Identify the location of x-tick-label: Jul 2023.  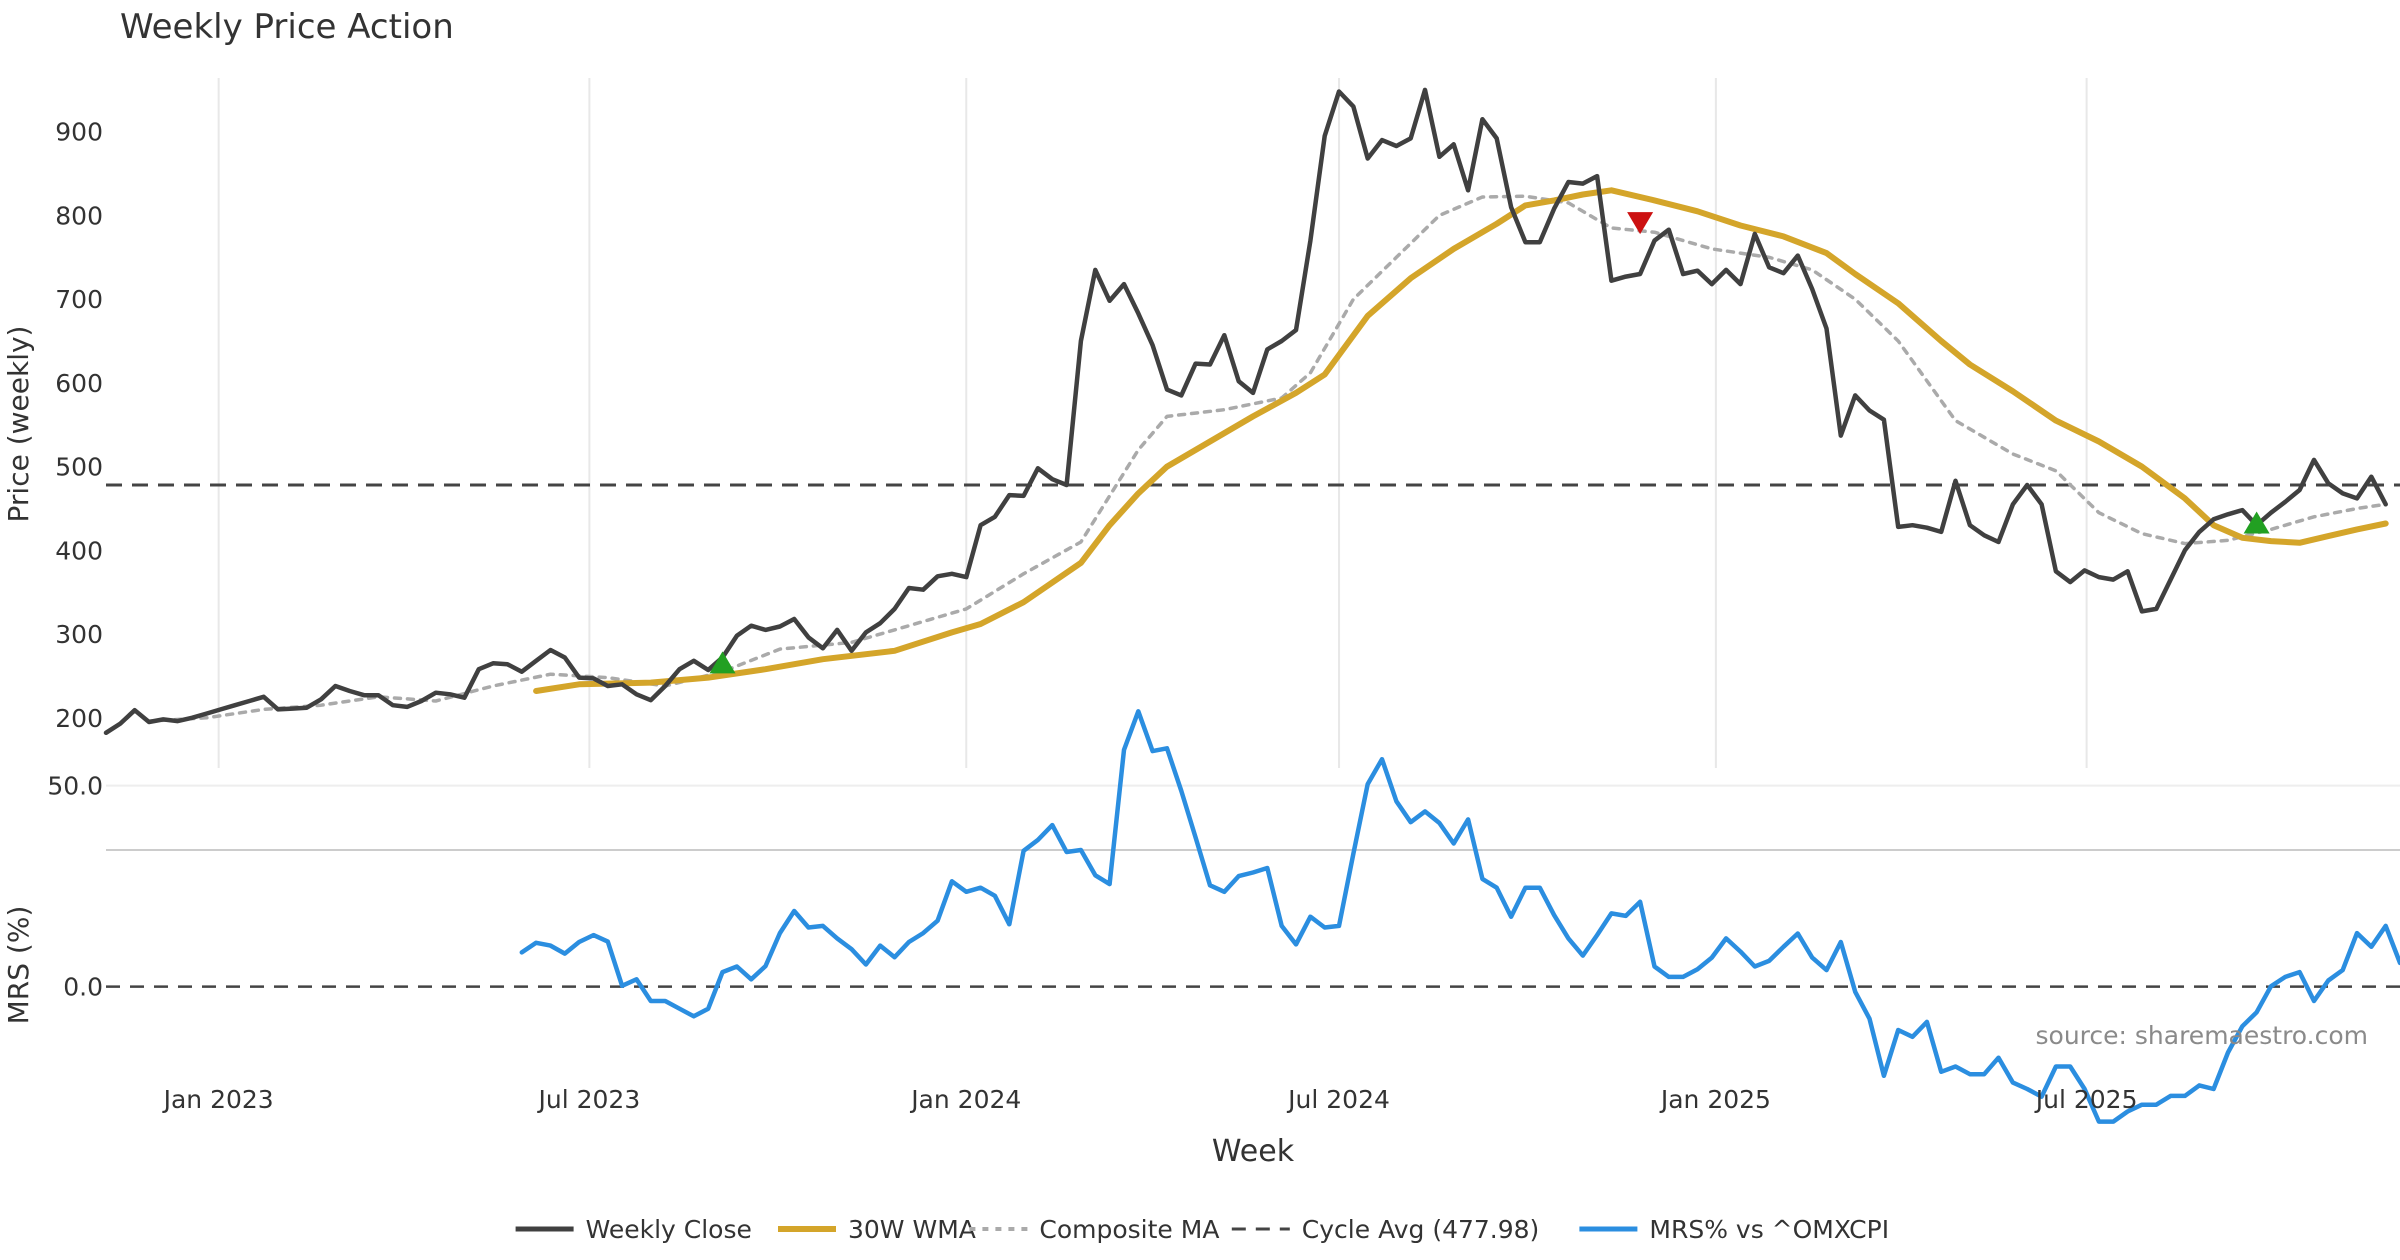
(589, 1099).